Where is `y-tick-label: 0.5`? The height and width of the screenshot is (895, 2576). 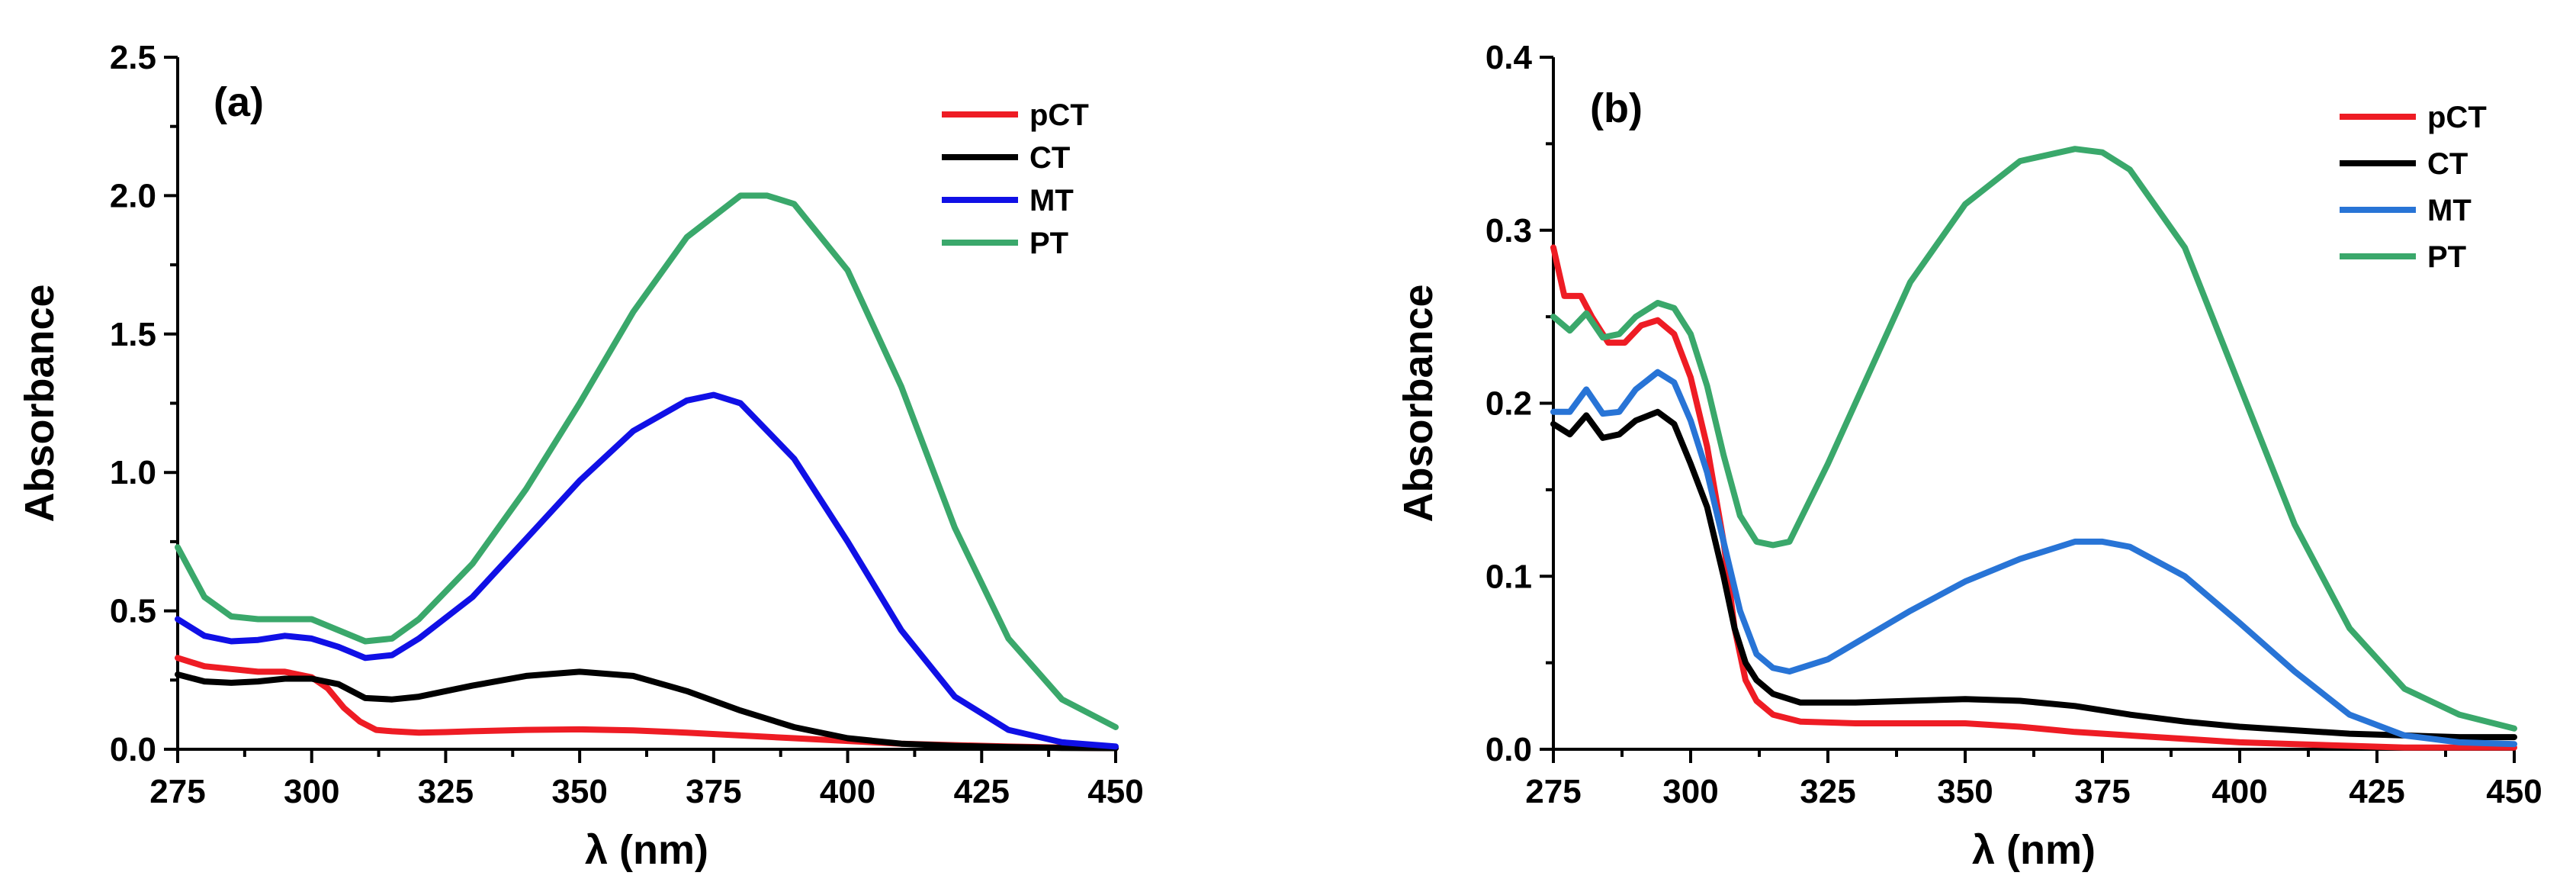 y-tick-label: 0.5 is located at coordinates (133, 611).